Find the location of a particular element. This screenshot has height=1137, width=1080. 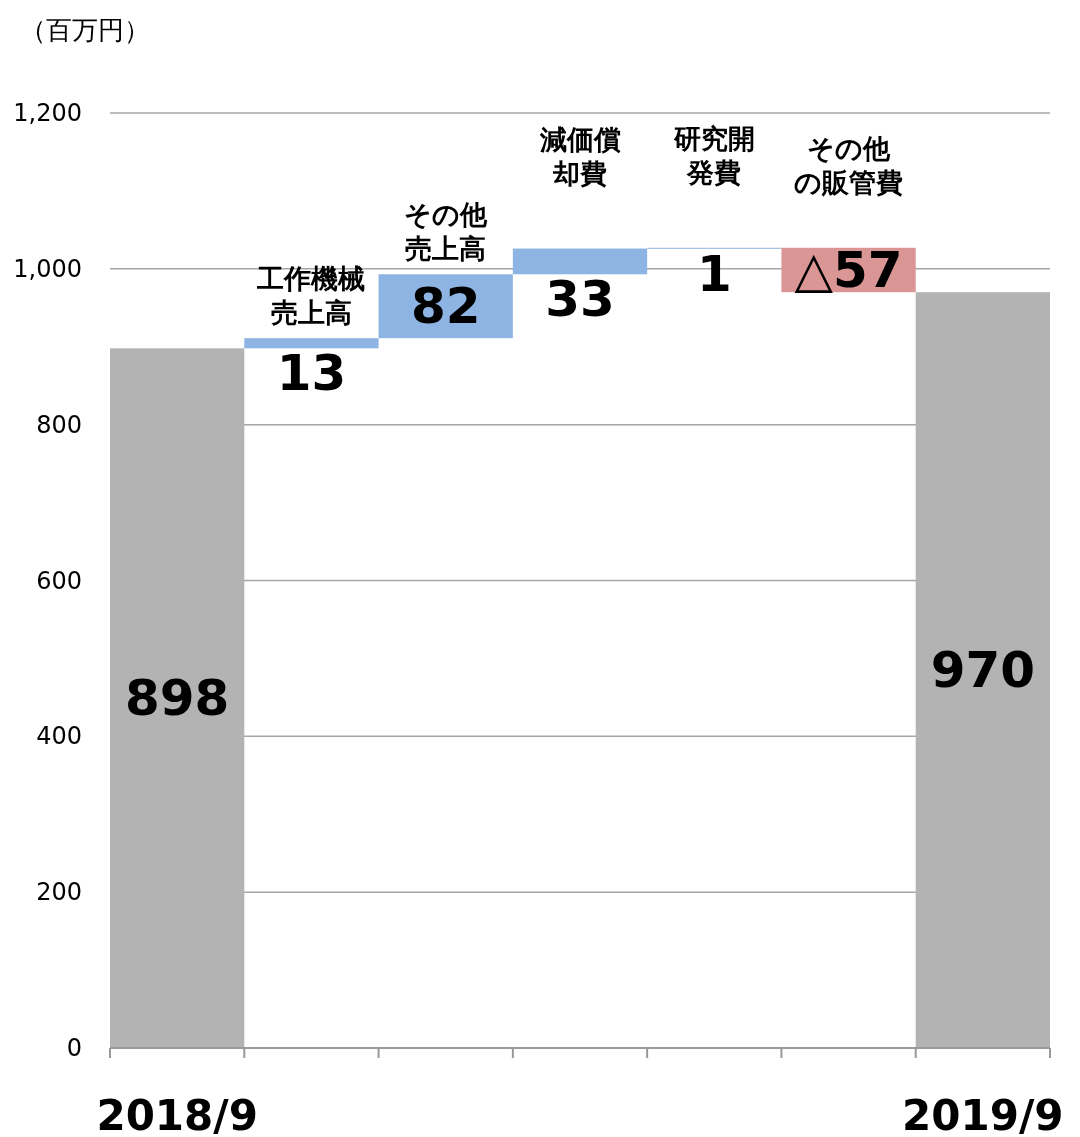

x-tick-label: 工作機械売上高 is located at coordinates (311, 296).